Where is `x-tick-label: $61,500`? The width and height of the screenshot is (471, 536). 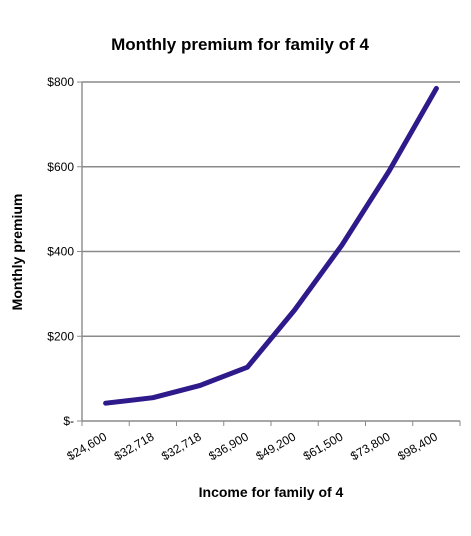 x-tick-label: $61,500 is located at coordinates (323, 446).